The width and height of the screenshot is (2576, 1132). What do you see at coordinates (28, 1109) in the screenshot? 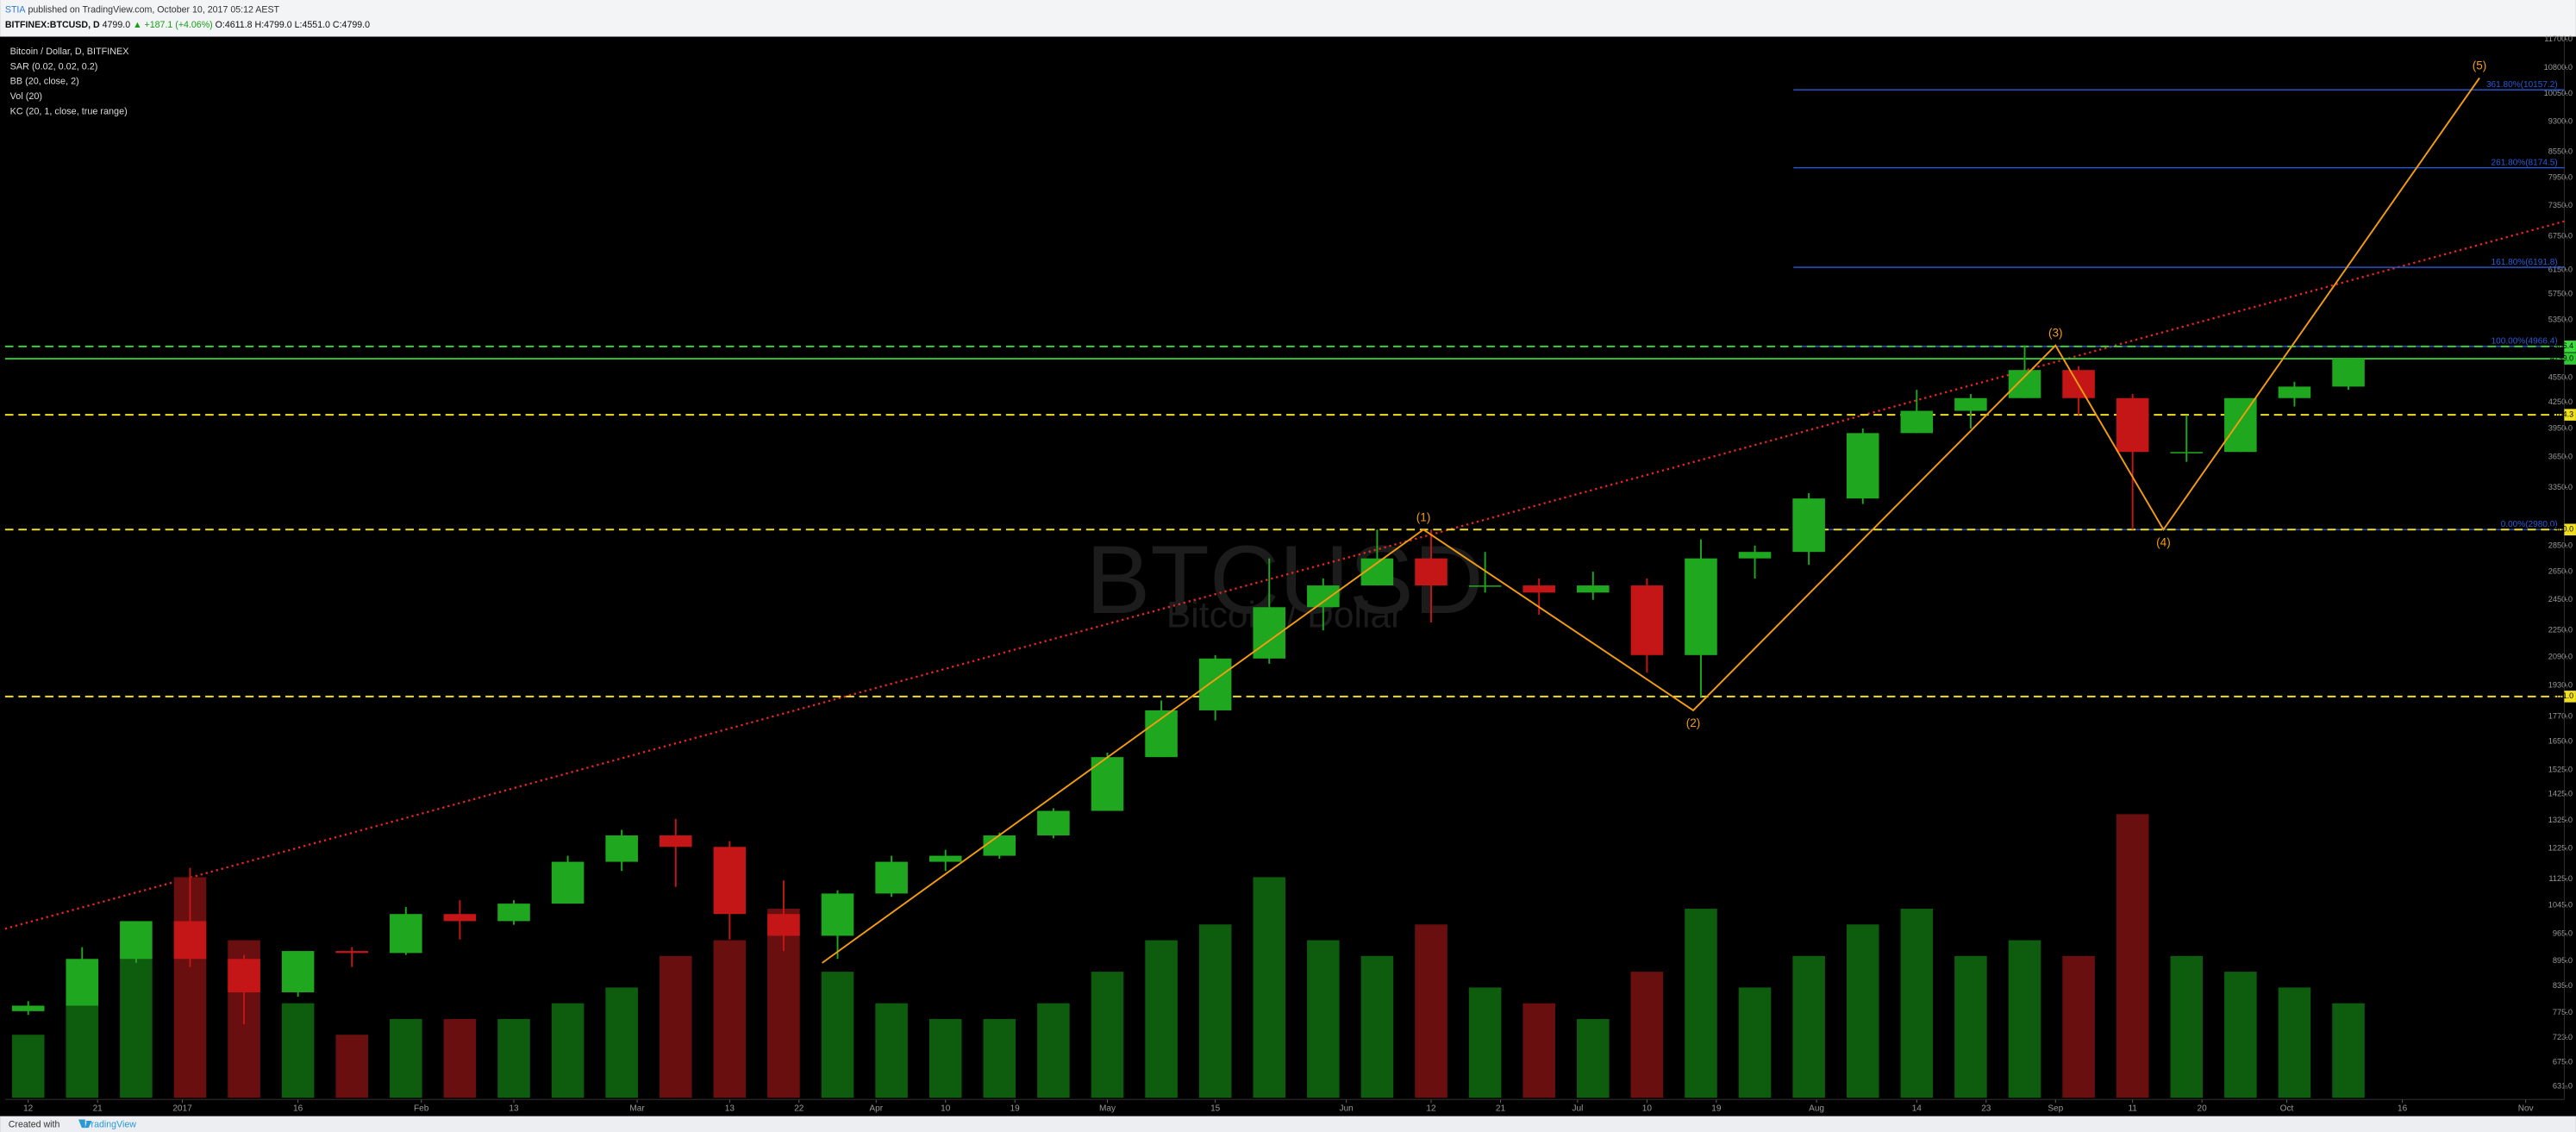
I see `x-tick-label: 12` at bounding box center [28, 1109].